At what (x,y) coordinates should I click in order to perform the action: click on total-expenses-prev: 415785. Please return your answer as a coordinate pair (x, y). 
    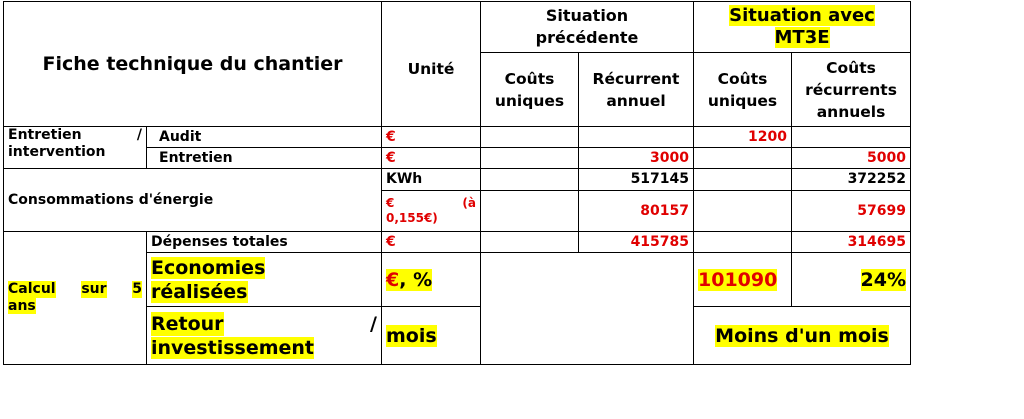
    Looking at the image, I should click on (636, 242).